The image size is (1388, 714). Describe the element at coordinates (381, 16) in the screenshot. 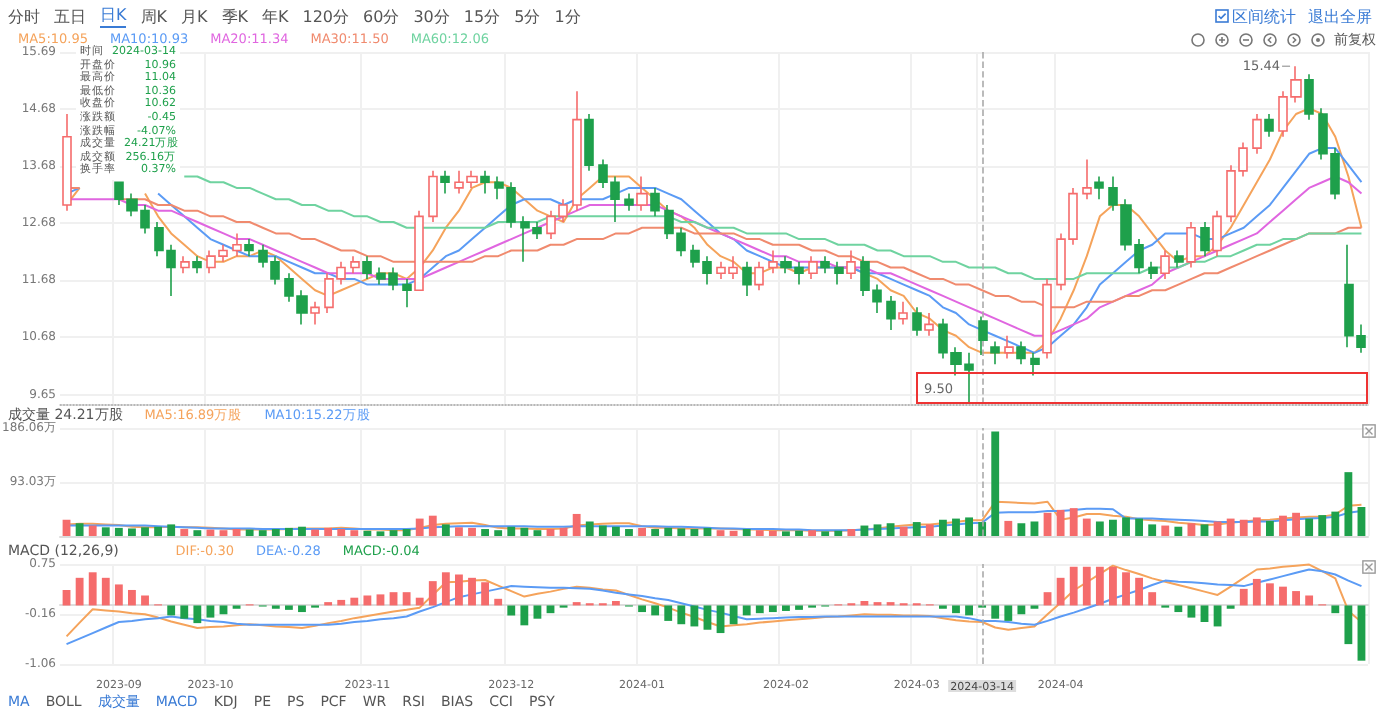

I see `text: 60分` at that location.